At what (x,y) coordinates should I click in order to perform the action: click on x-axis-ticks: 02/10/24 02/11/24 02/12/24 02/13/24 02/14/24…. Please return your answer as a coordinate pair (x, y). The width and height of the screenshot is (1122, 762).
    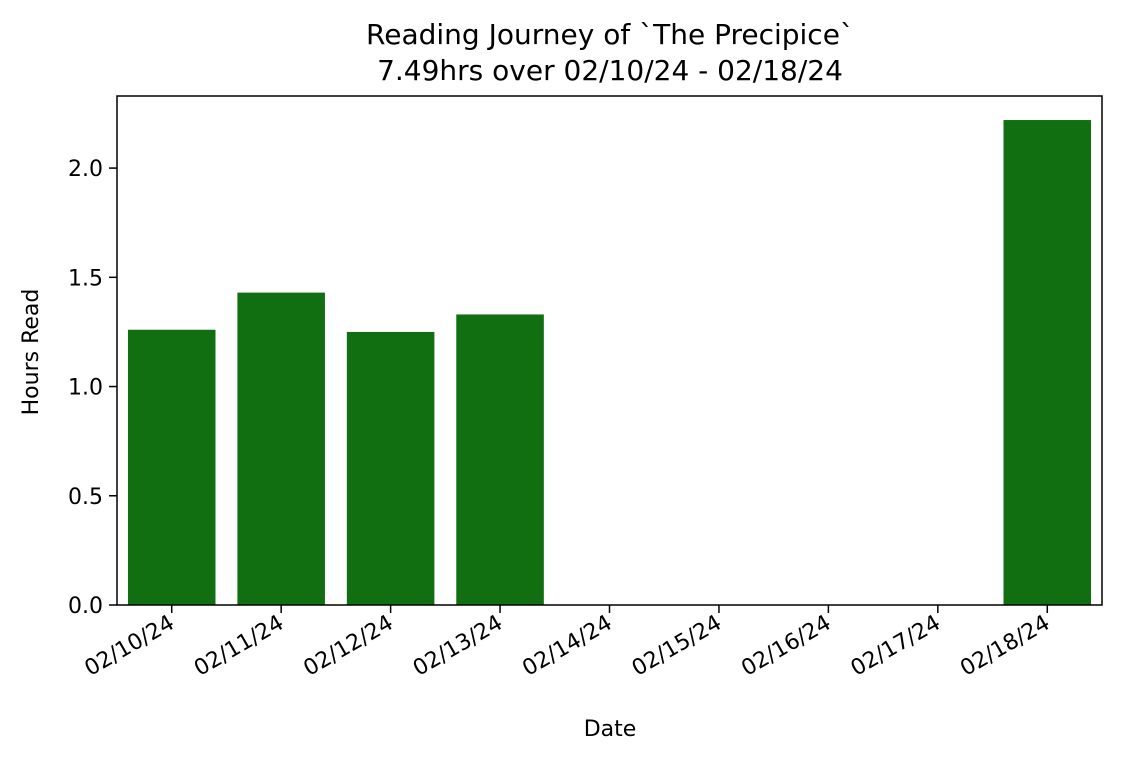
    Looking at the image, I should click on (567, 643).